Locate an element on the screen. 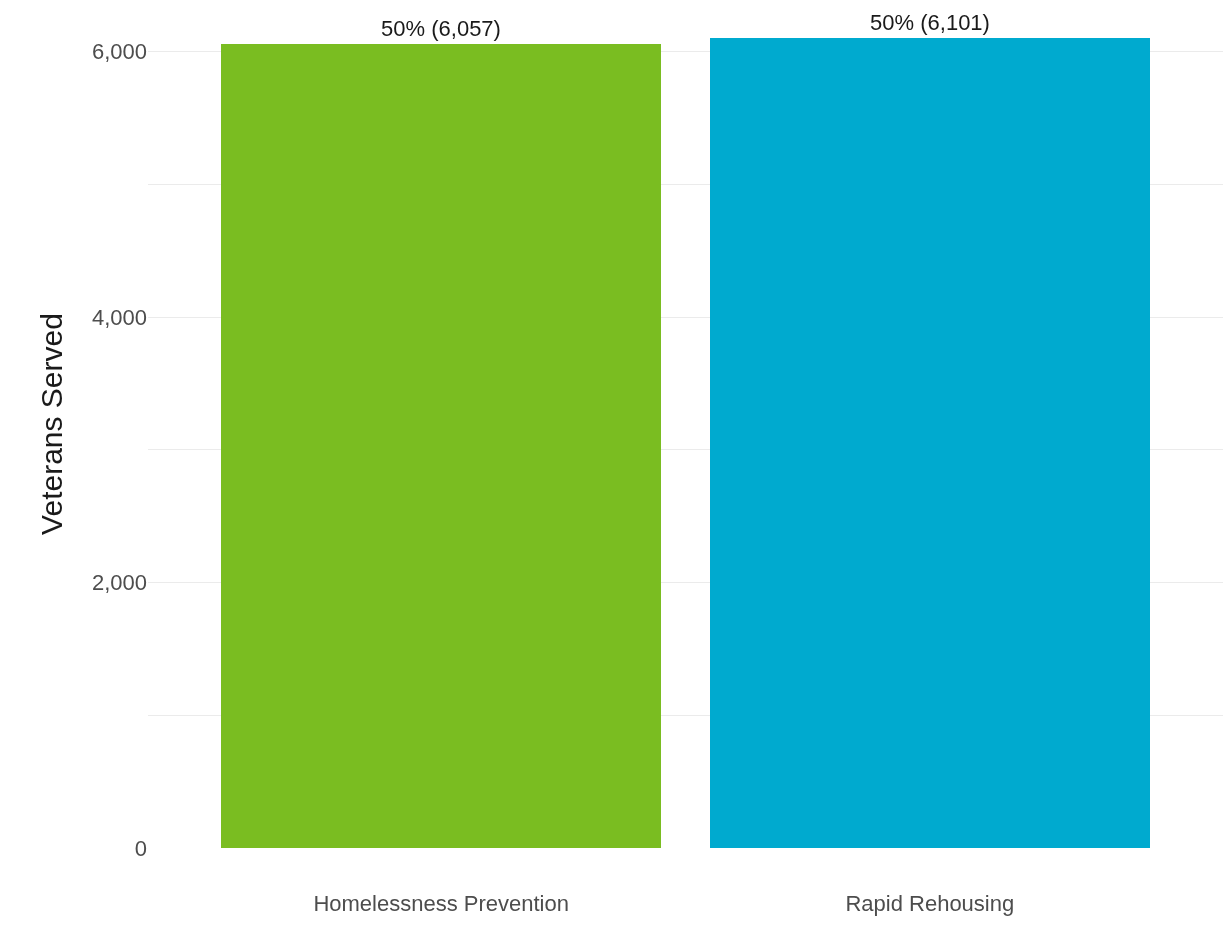  y-tick-label: 4,000 is located at coordinates (119, 317).